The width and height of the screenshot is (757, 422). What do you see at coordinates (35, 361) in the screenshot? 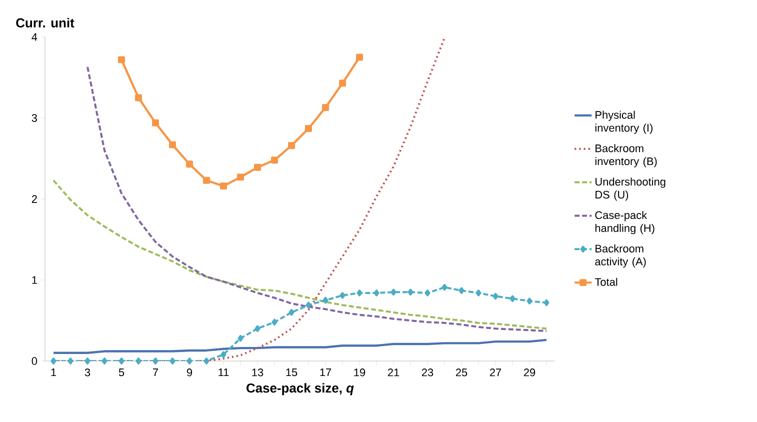
I see `y-tick-label: 0` at bounding box center [35, 361].